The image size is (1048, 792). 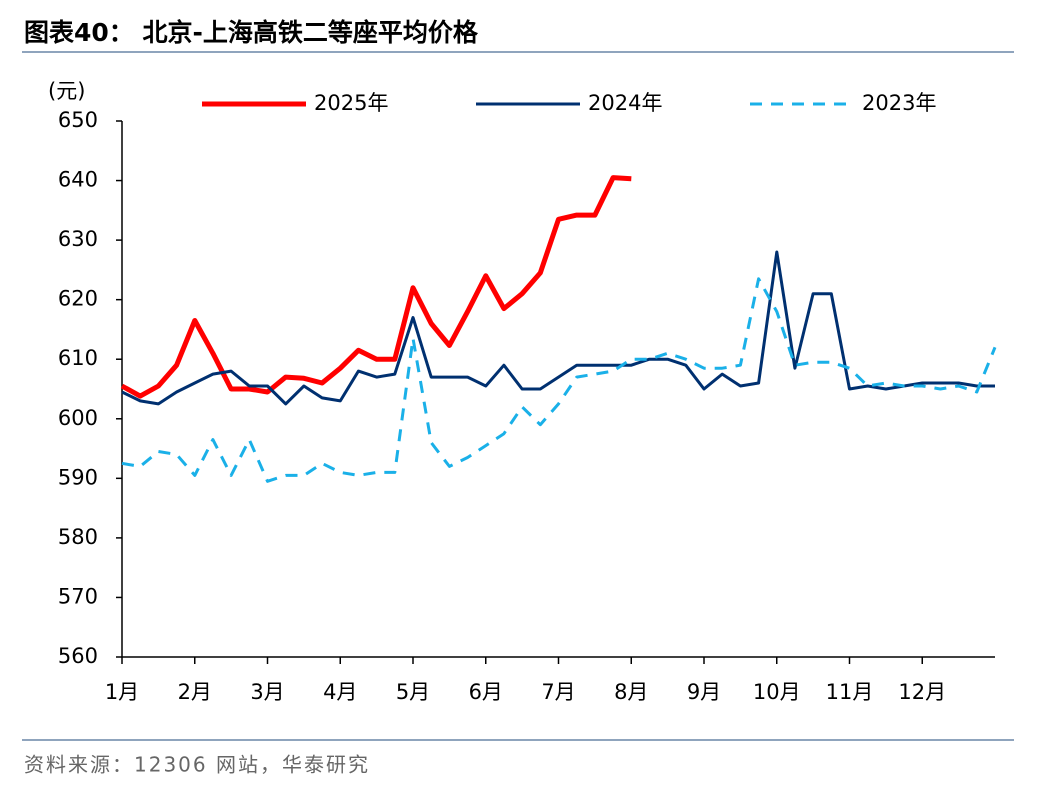 I want to click on x-tick-label: 11月, so click(x=850, y=692).